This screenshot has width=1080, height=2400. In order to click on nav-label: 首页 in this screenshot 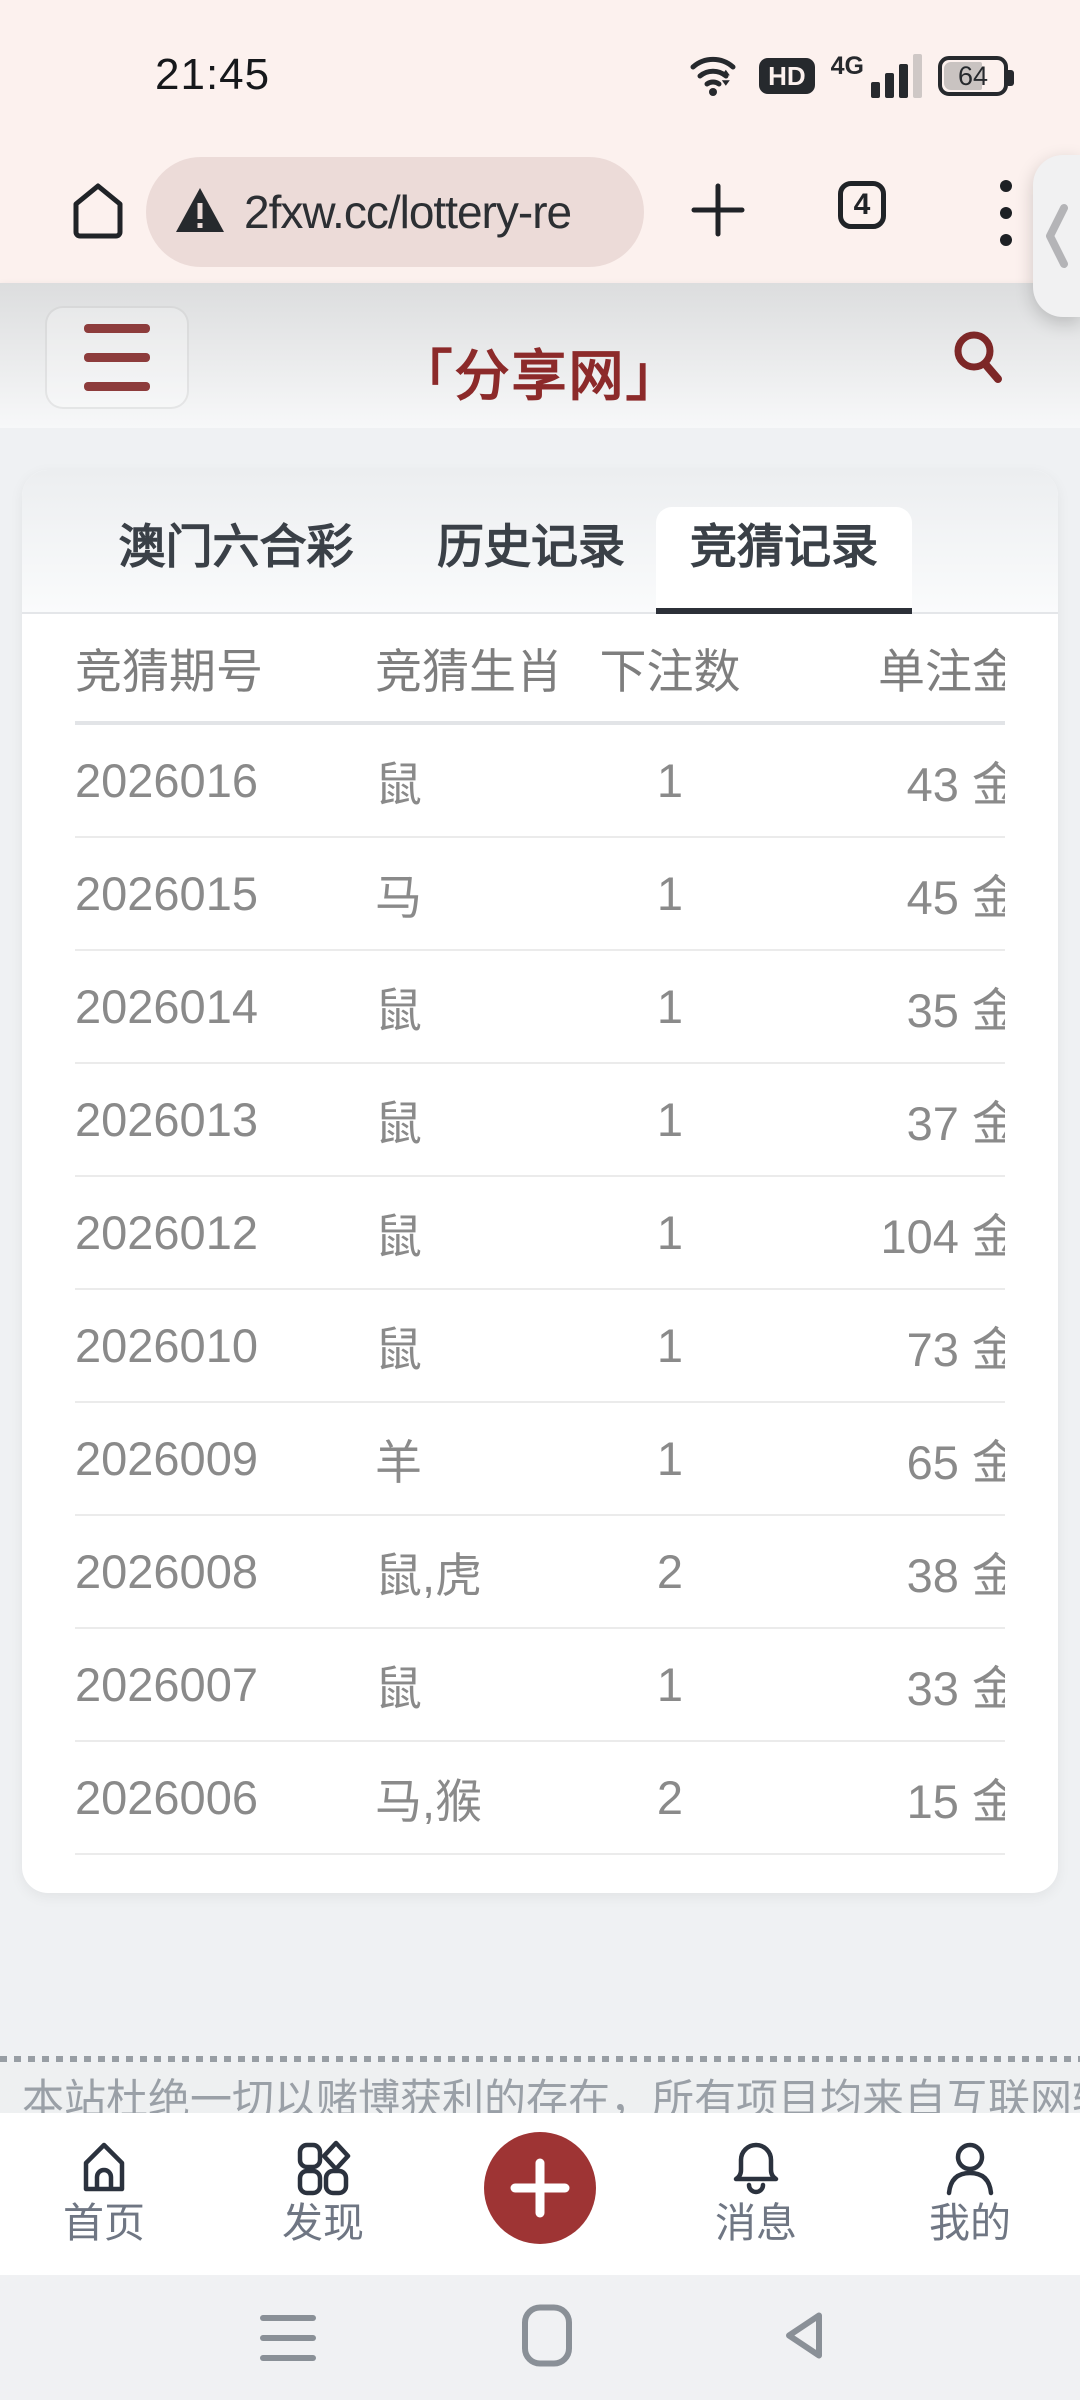, I will do `click(104, 2223)`.